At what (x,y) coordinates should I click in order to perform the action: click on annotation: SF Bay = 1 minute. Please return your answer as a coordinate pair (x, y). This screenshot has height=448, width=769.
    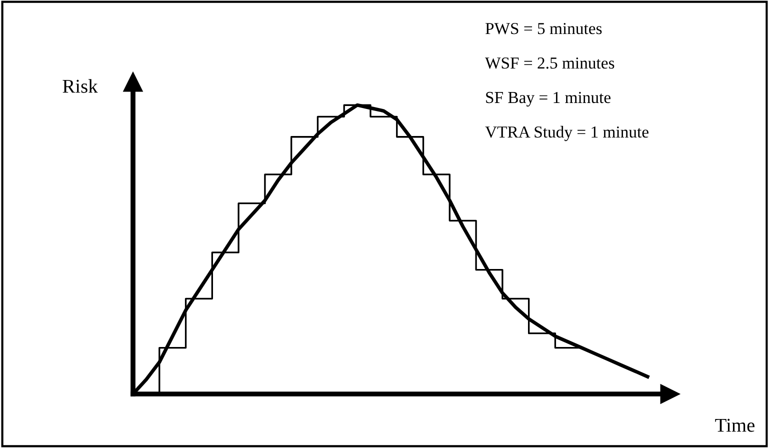
    Looking at the image, I should click on (548, 99).